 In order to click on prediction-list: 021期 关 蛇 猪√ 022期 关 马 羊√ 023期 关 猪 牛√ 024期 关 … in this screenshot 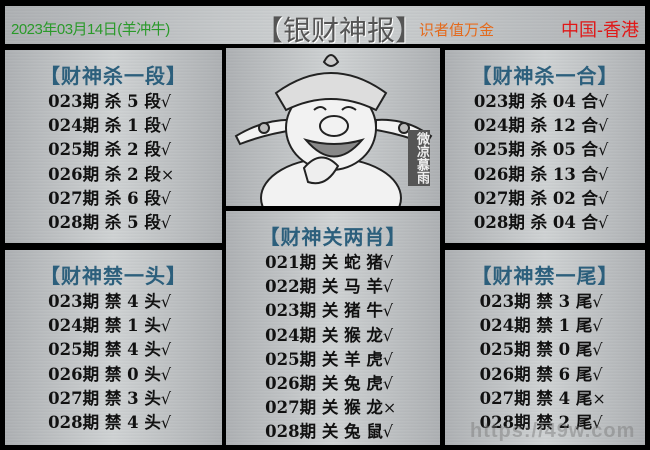, I will do `click(333, 348)`.